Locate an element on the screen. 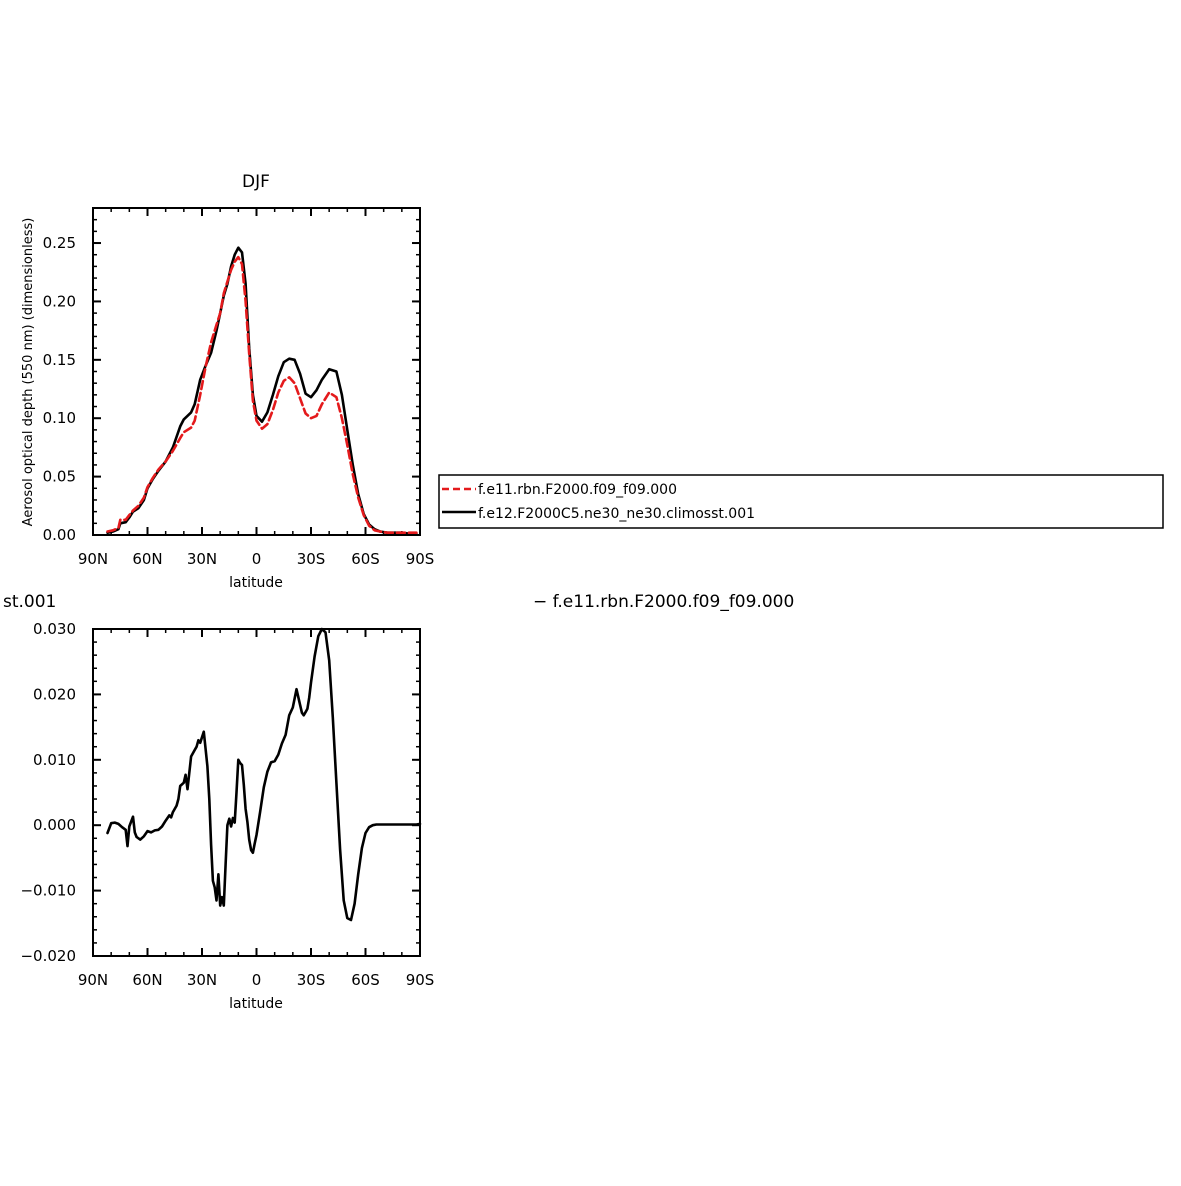 Image resolution: width=1181 pixels, height=1186 pixels. legend-box is located at coordinates (801, 501).